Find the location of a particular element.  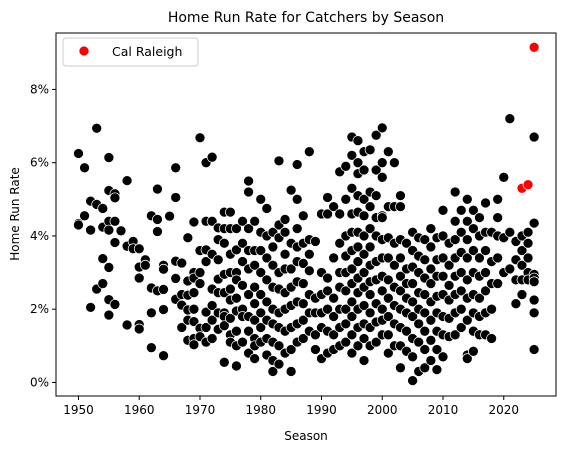

x-tick-label: 1990 is located at coordinates (321, 410).